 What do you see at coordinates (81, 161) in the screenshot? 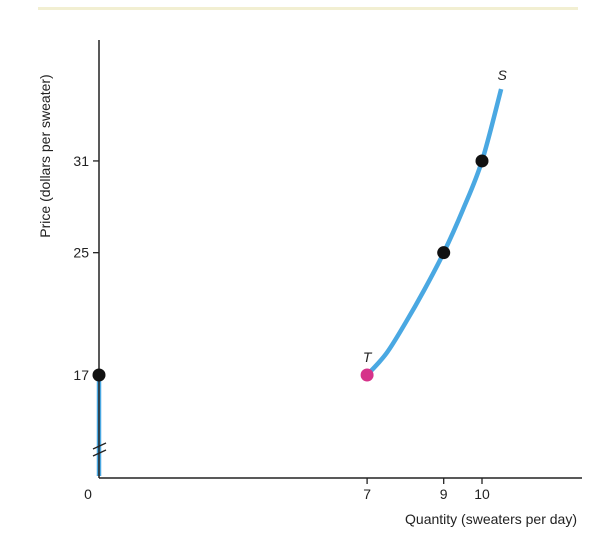
I see `y-tick-label: 31` at bounding box center [81, 161].